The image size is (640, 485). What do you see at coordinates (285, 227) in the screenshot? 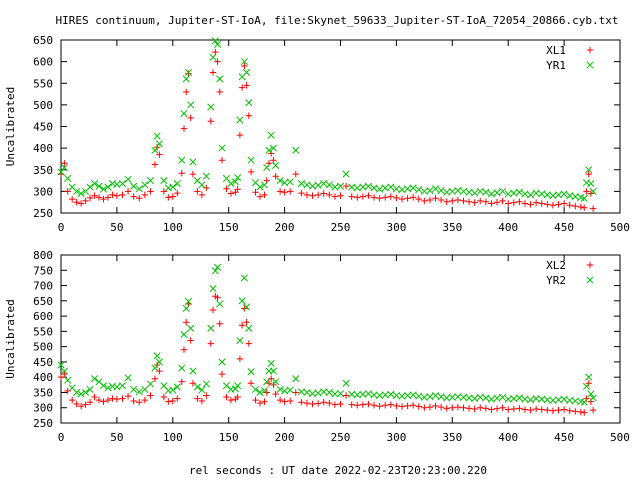
I see `x-tick-label: 200` at bounding box center [285, 227].